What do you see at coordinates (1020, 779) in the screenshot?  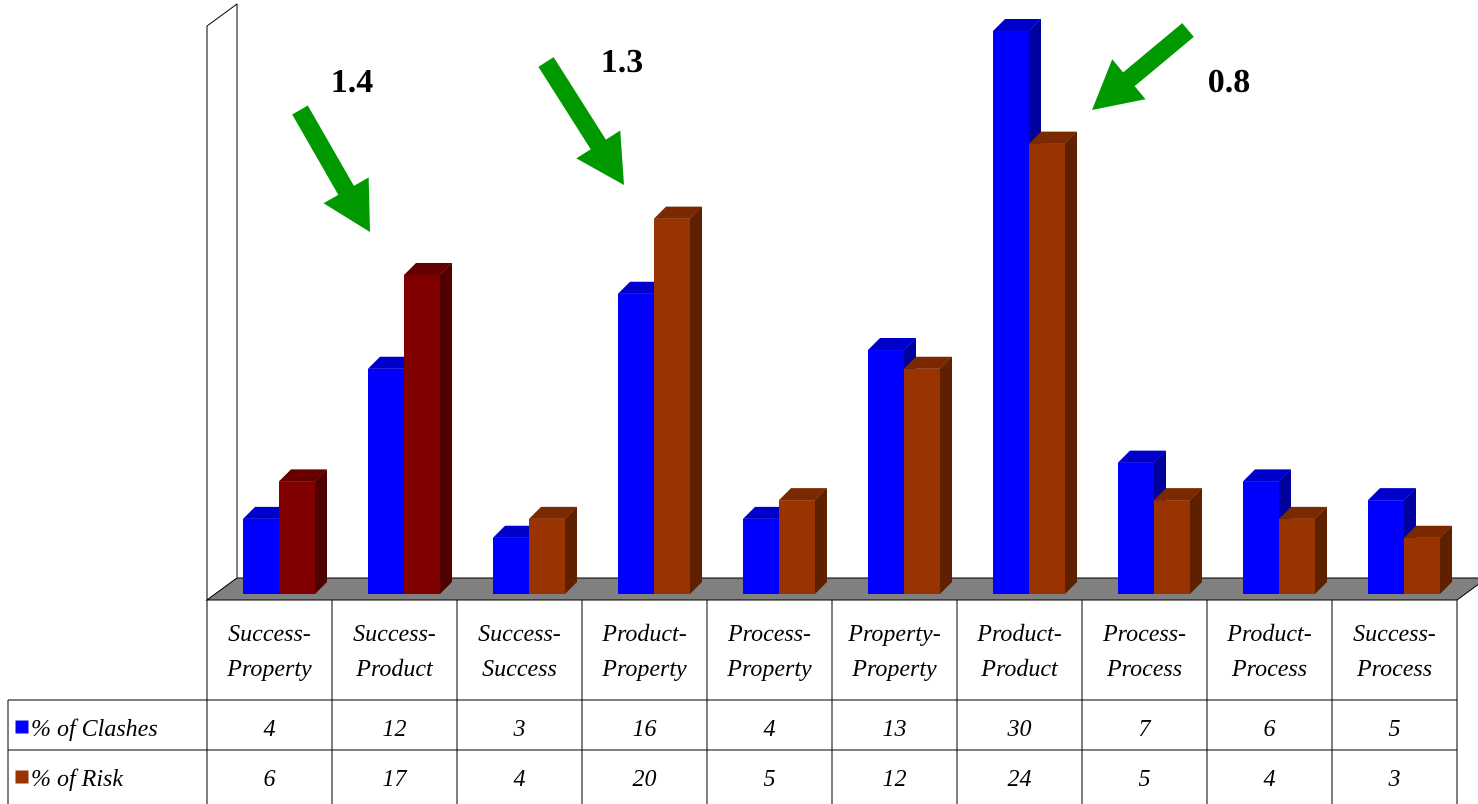 I see `table-value-1-6: 24` at bounding box center [1020, 779].